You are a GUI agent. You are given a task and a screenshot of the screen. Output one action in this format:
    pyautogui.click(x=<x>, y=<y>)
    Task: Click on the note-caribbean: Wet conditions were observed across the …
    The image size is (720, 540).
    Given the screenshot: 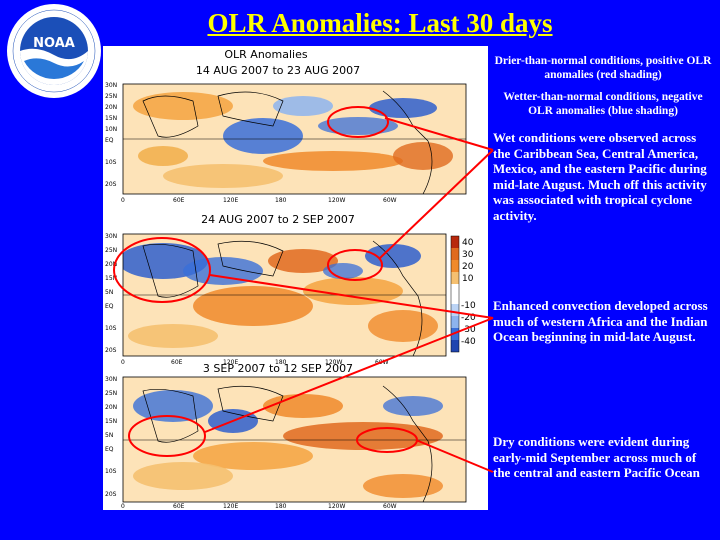 What is the action you would take?
    pyautogui.click(x=600, y=176)
    